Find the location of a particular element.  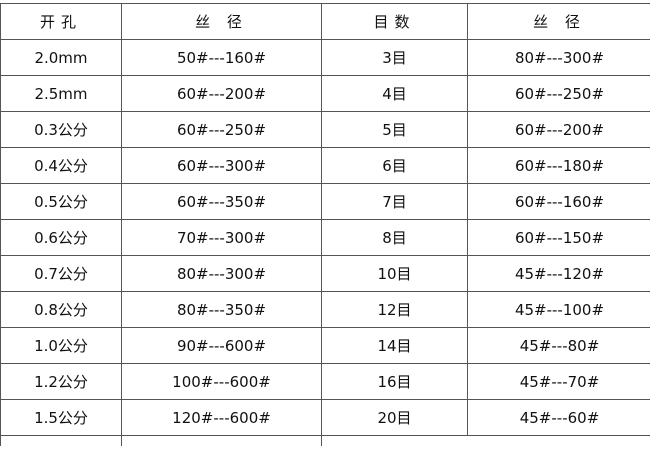

mesh-count-cell: 16目 is located at coordinates (394, 381).